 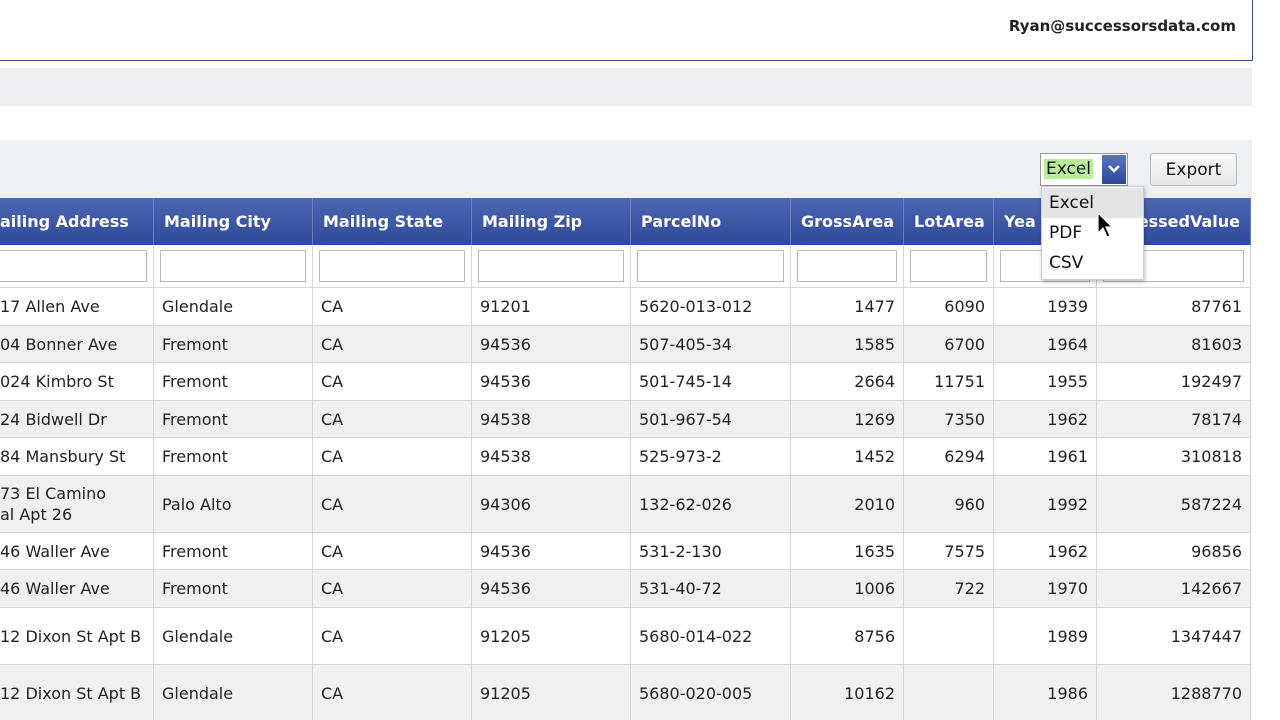 I want to click on table-cell: 501-967-54, so click(x=711, y=419).